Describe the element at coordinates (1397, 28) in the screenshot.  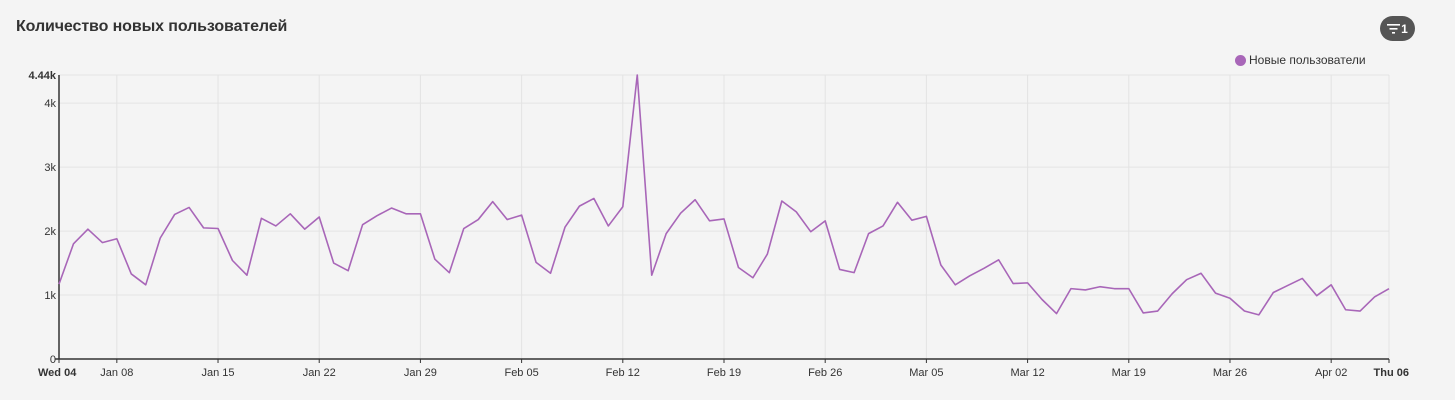
I see `filter-button: 1` at that location.